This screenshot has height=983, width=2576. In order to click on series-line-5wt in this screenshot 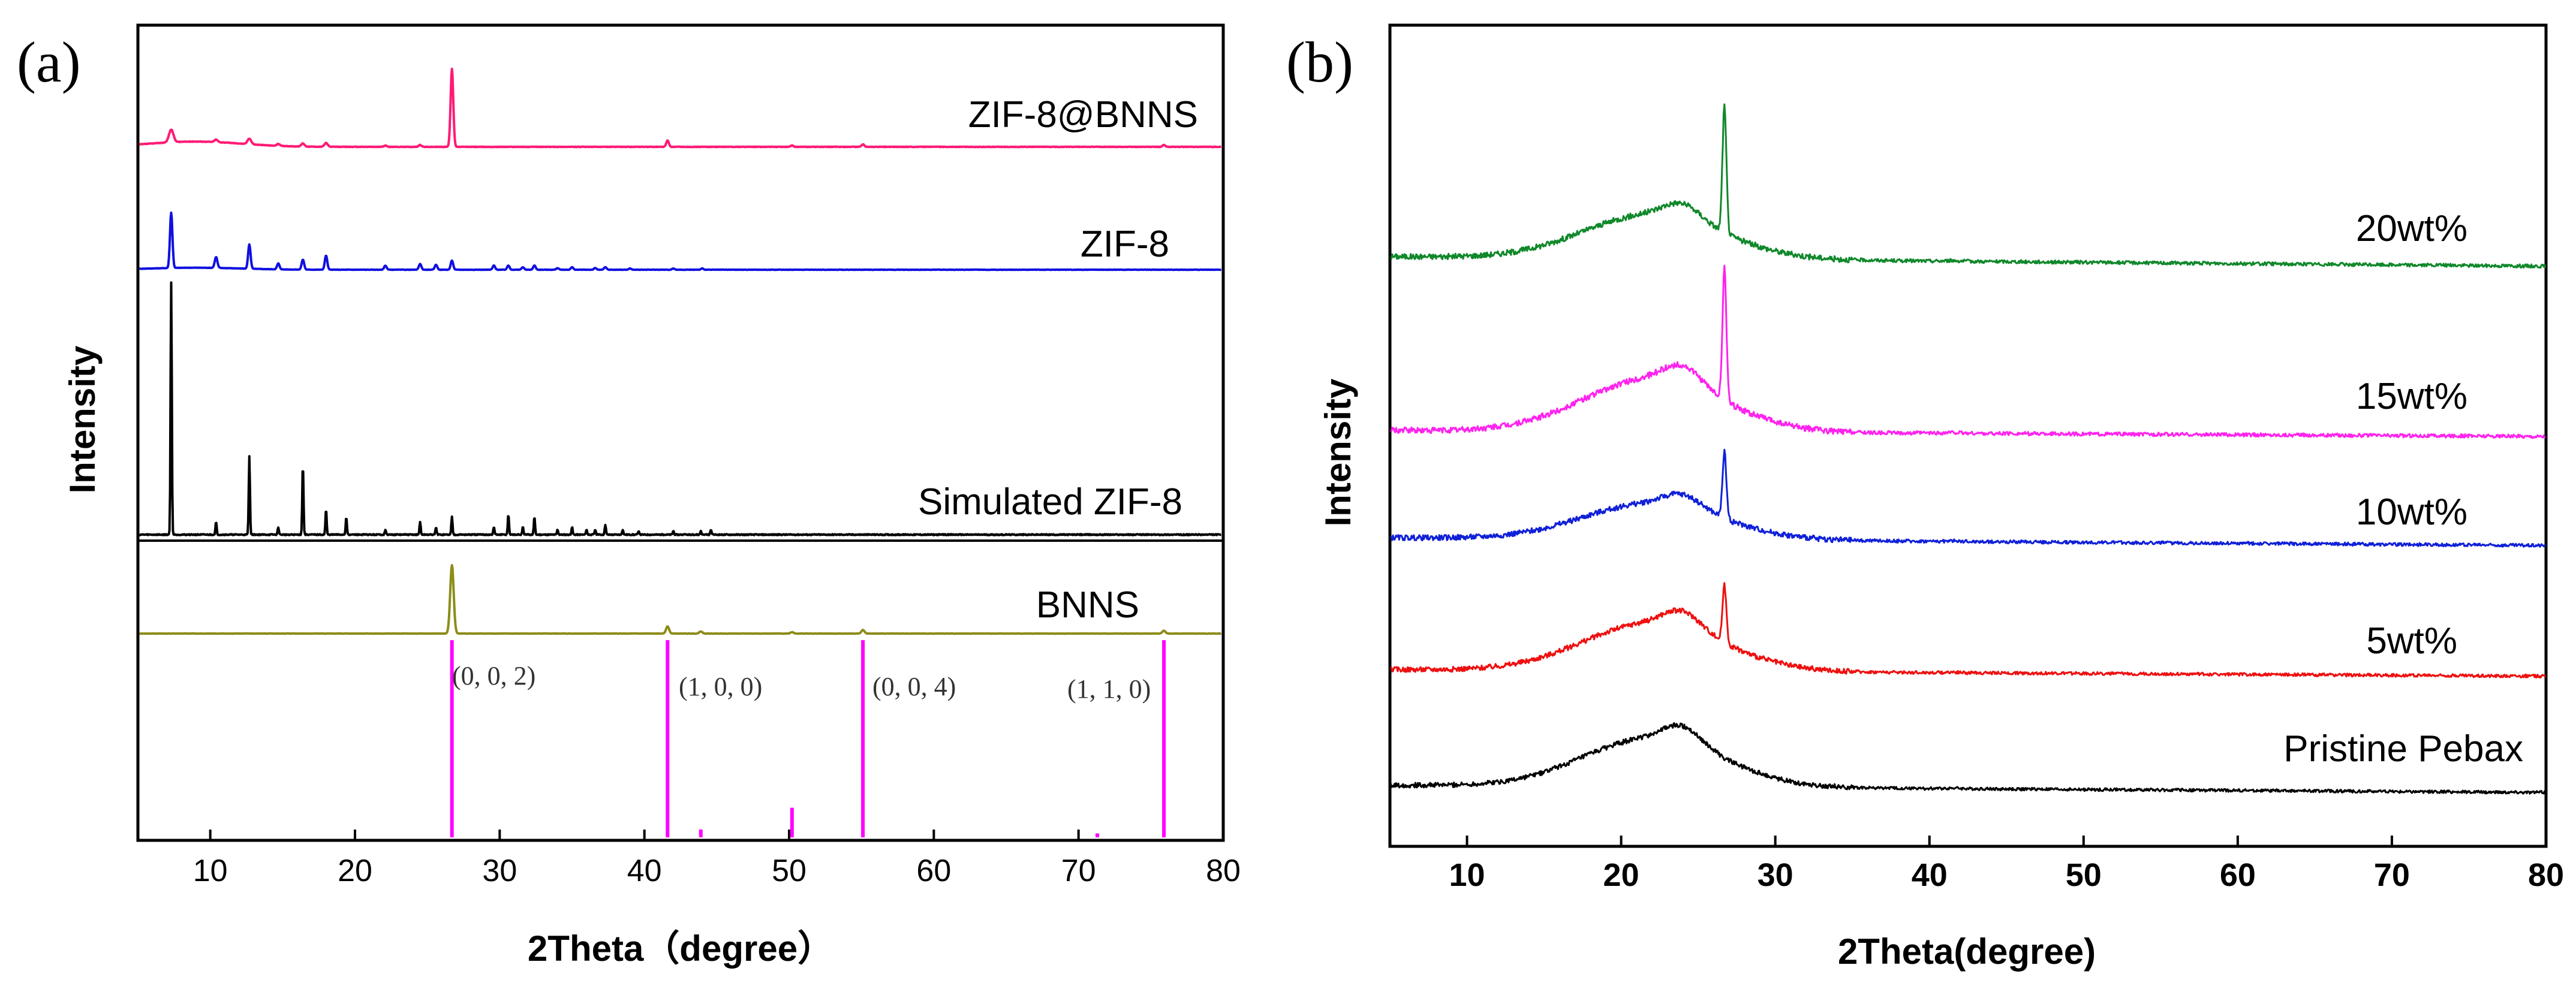, I will do `click(1968, 630)`.